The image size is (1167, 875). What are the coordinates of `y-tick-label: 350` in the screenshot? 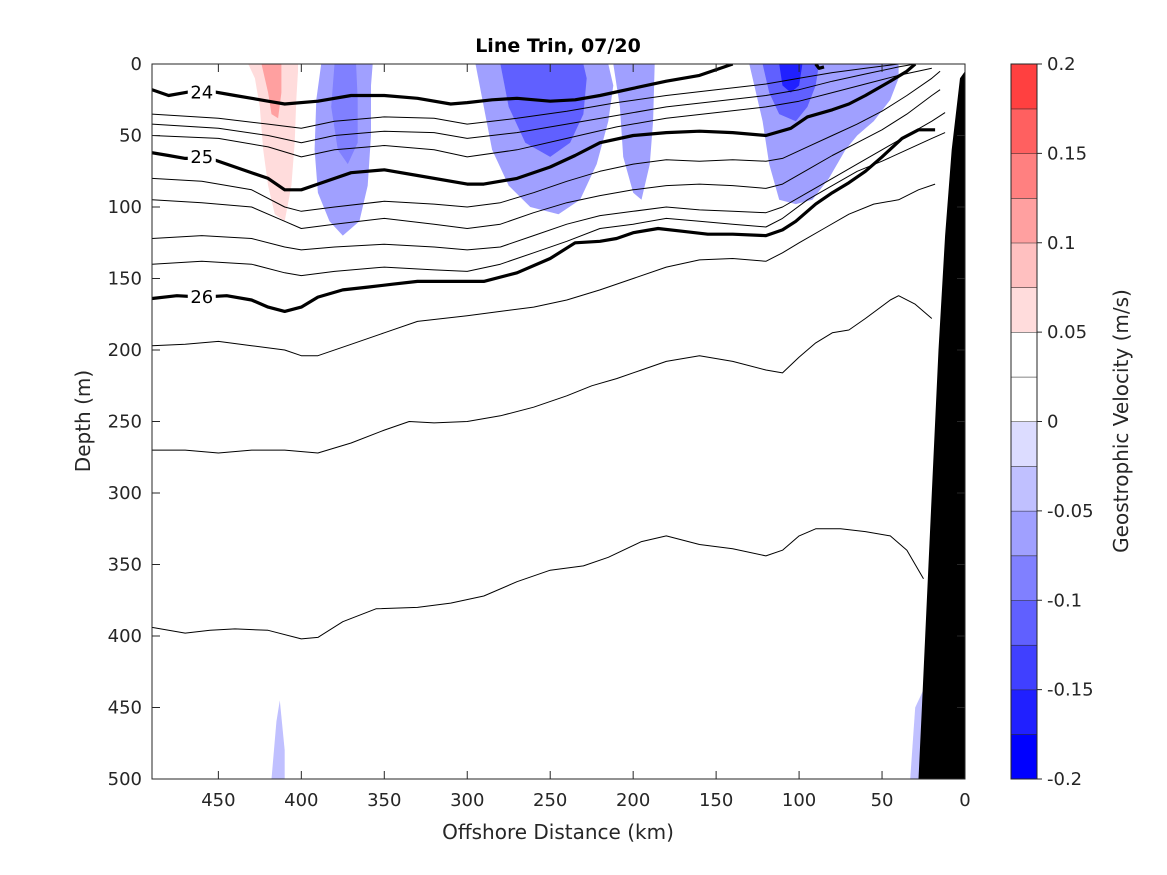 It's located at (125, 565).